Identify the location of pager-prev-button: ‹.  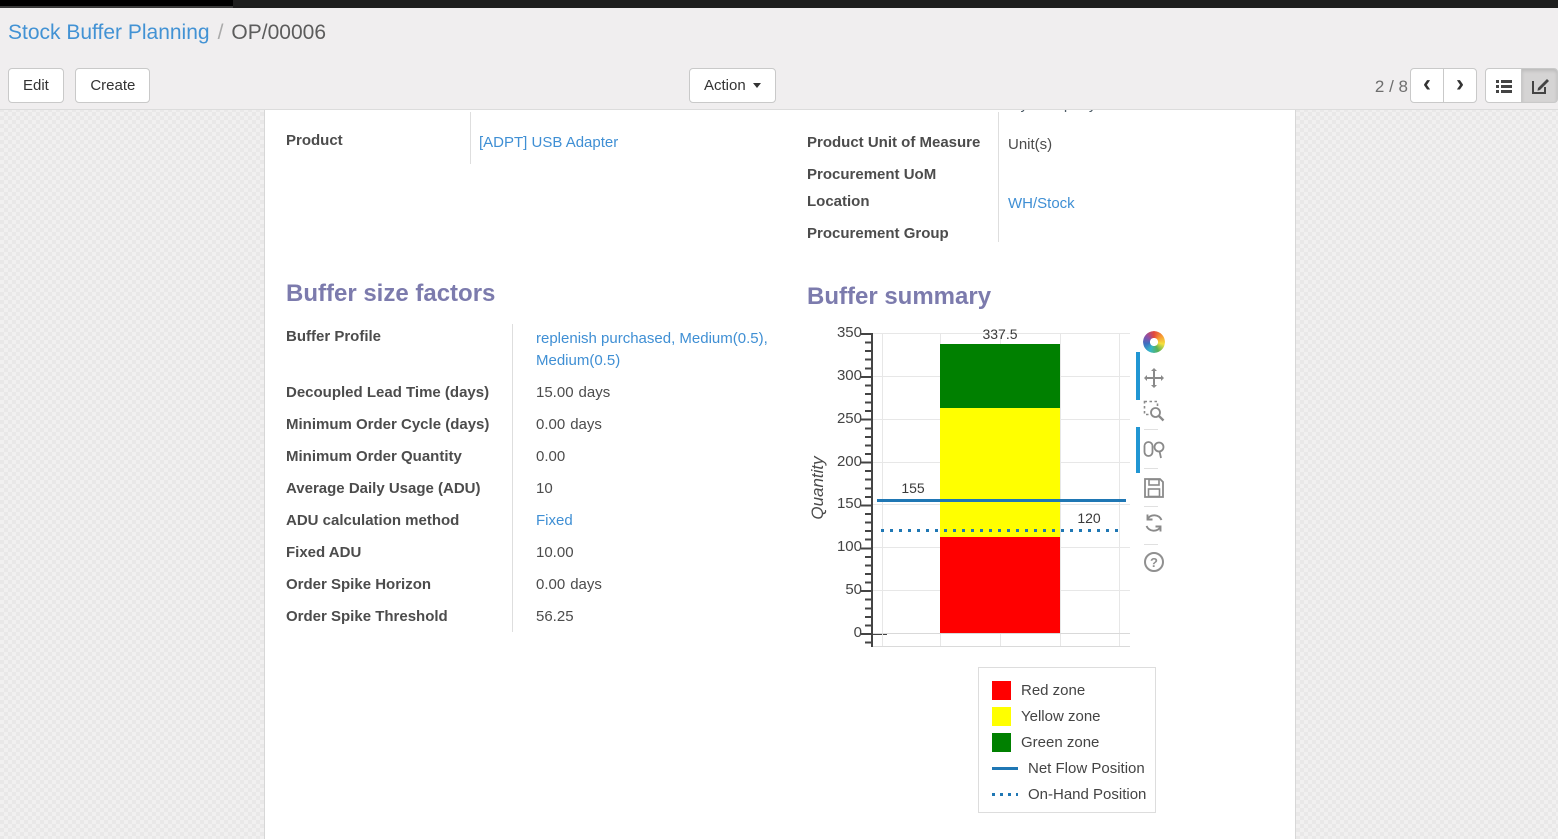
(1427, 85).